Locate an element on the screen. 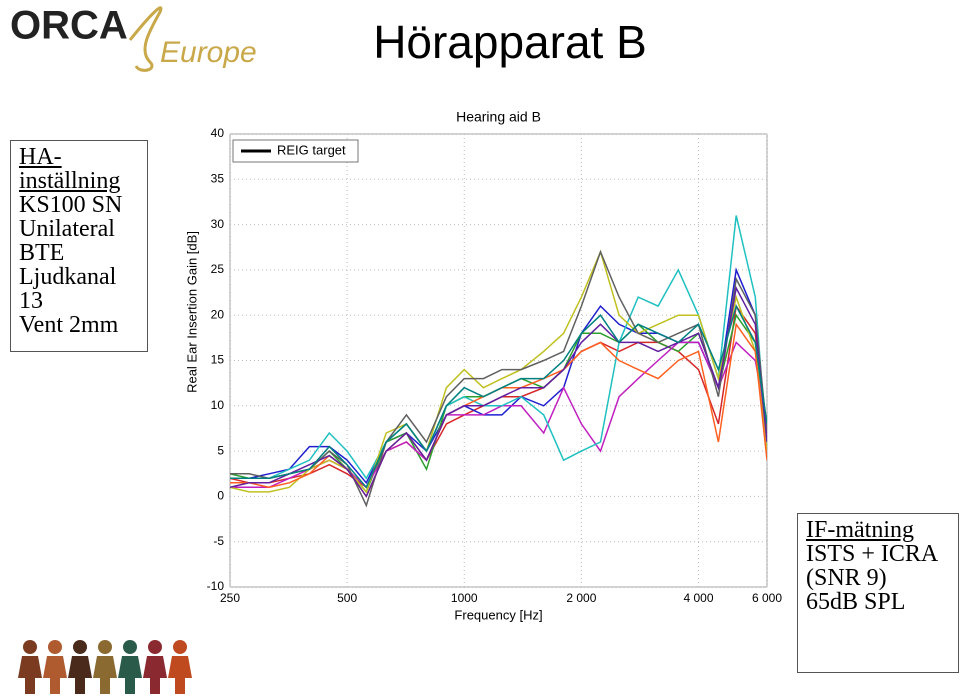 Image resolution: width=960 pixels, height=699 pixels. logo-swirl is located at coordinates (145, 39).